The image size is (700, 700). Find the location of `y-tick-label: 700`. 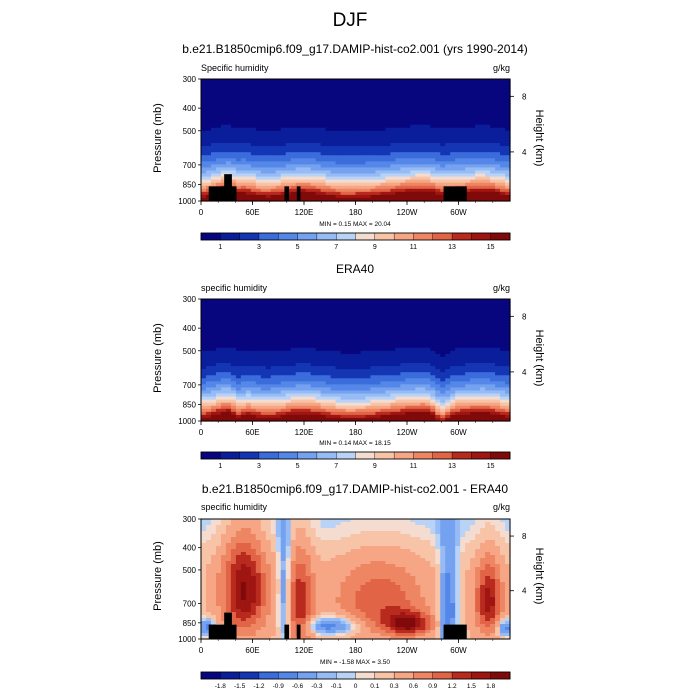

y-tick-label: 700 is located at coordinates (190, 165).